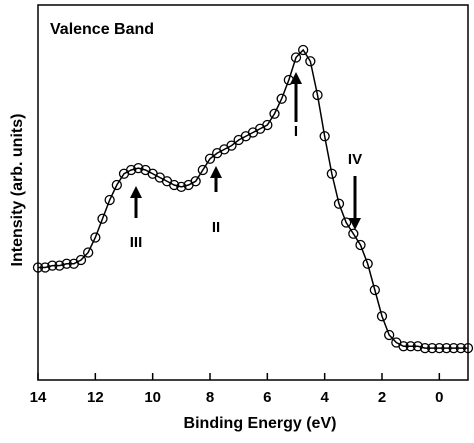 The height and width of the screenshot is (443, 474). What do you see at coordinates (324, 397) in the screenshot?
I see `x-tick-label: 4` at bounding box center [324, 397].